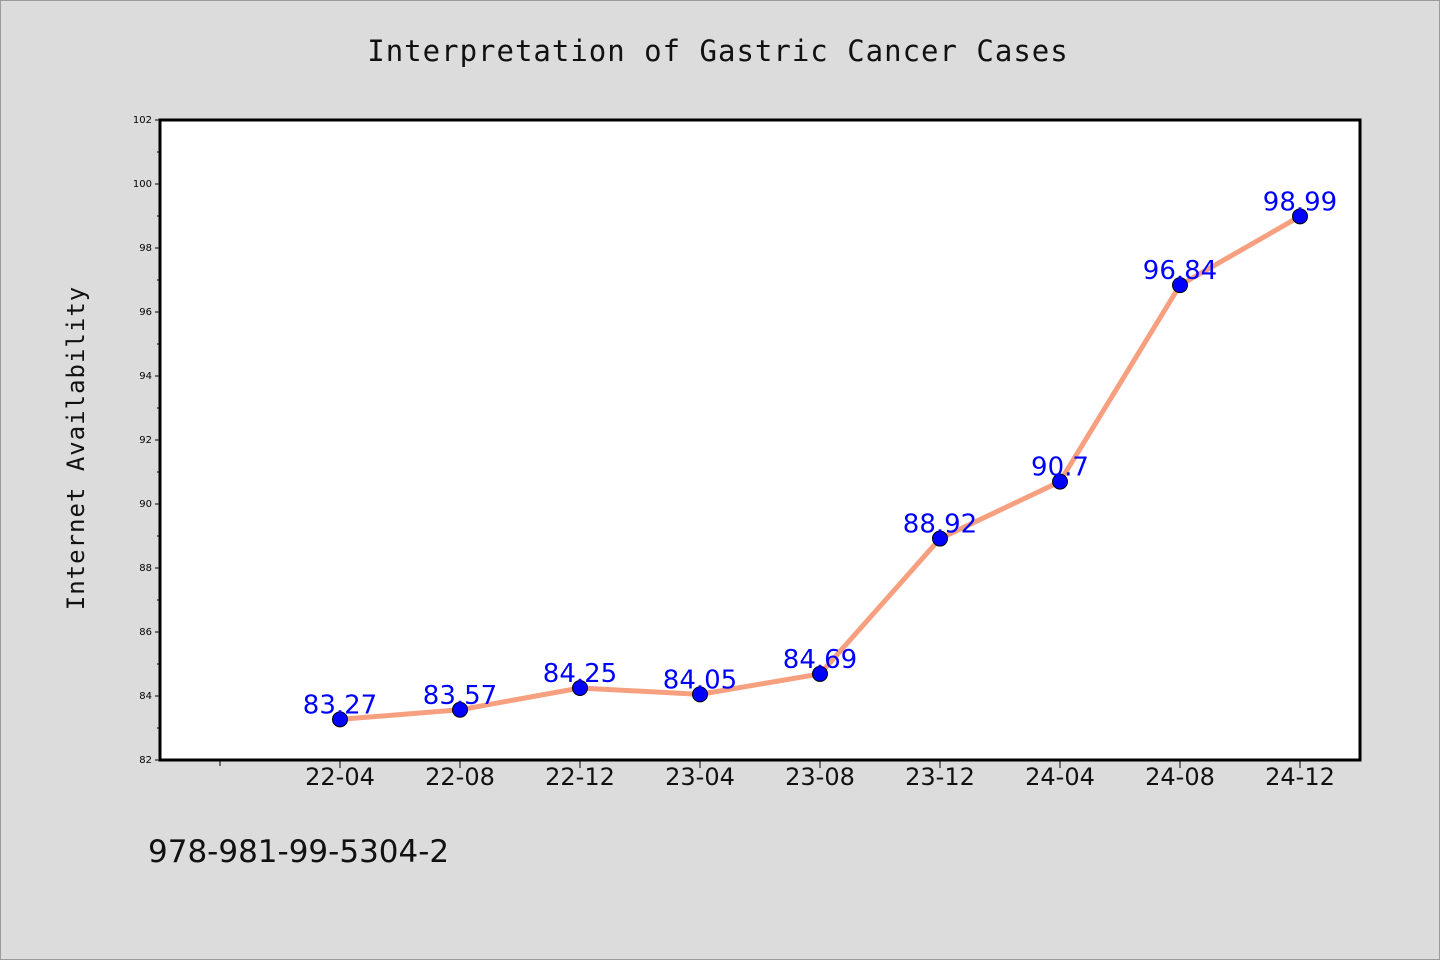  What do you see at coordinates (1060, 777) in the screenshot?
I see `x-tick-label: 24-04` at bounding box center [1060, 777].